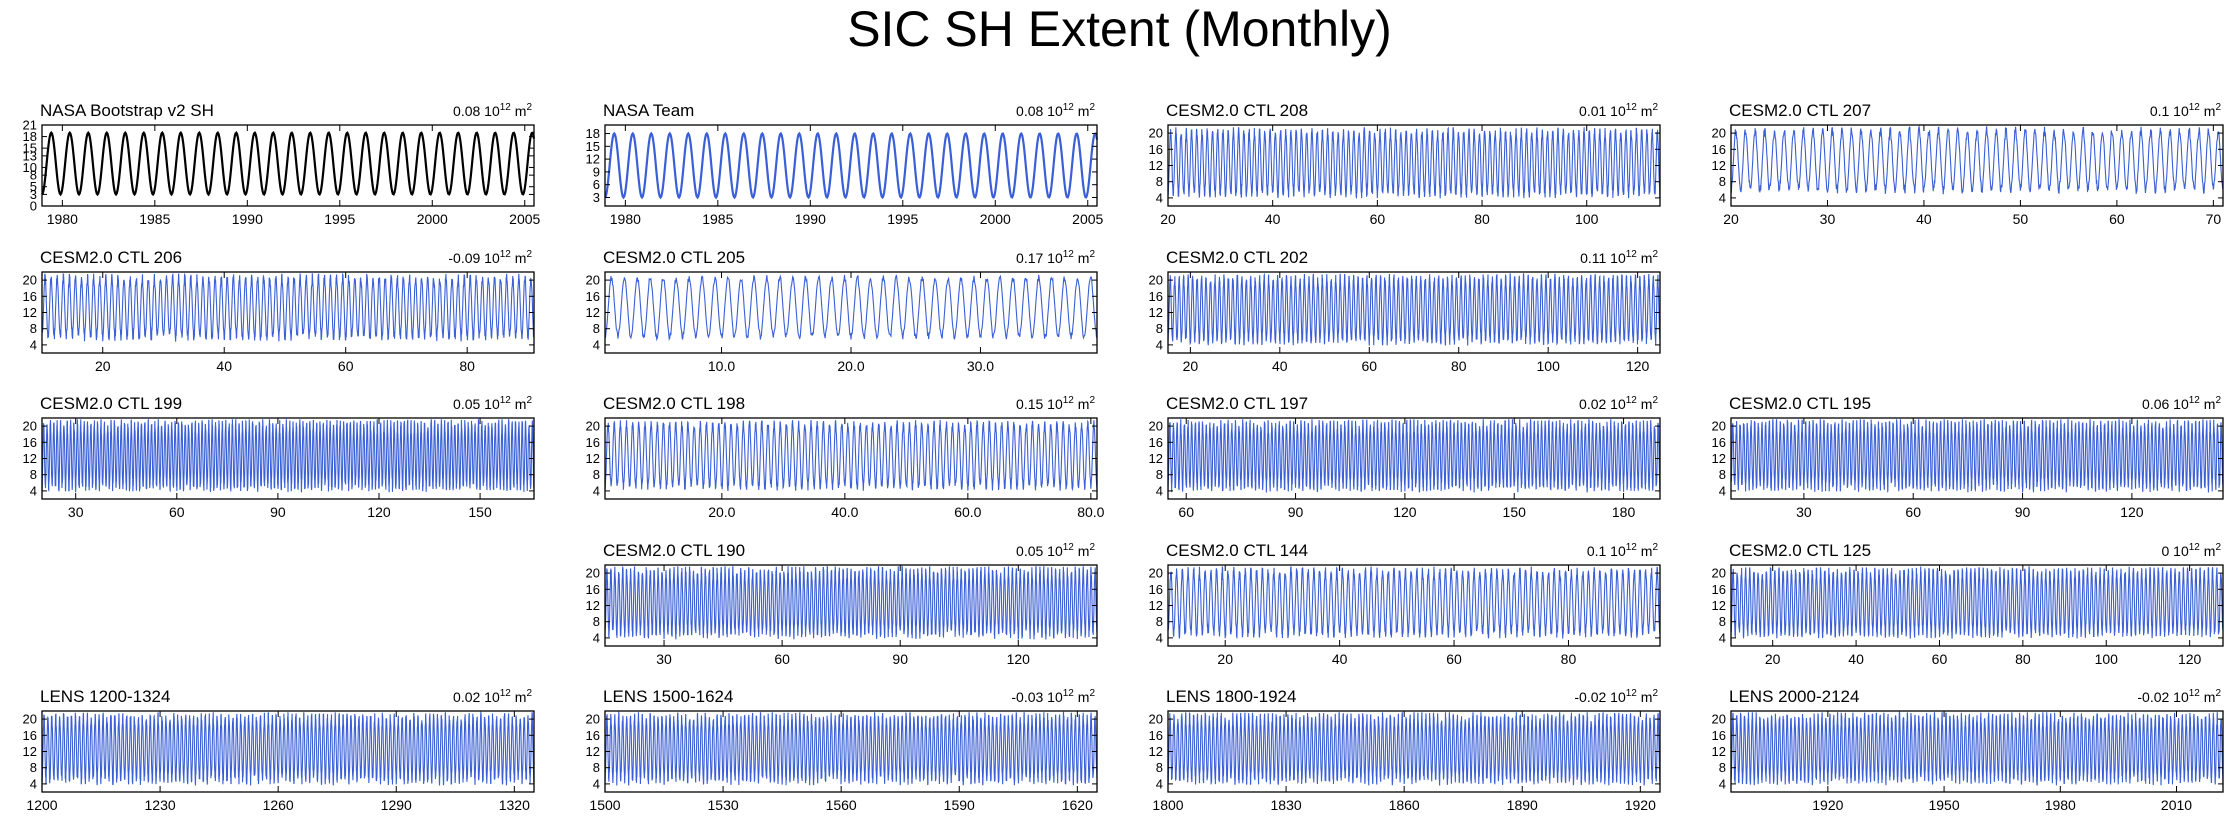 The image size is (2239, 831). Describe the element at coordinates (492, 403) in the screenshot. I see `trend-label: 0.05 1012 m2` at that location.